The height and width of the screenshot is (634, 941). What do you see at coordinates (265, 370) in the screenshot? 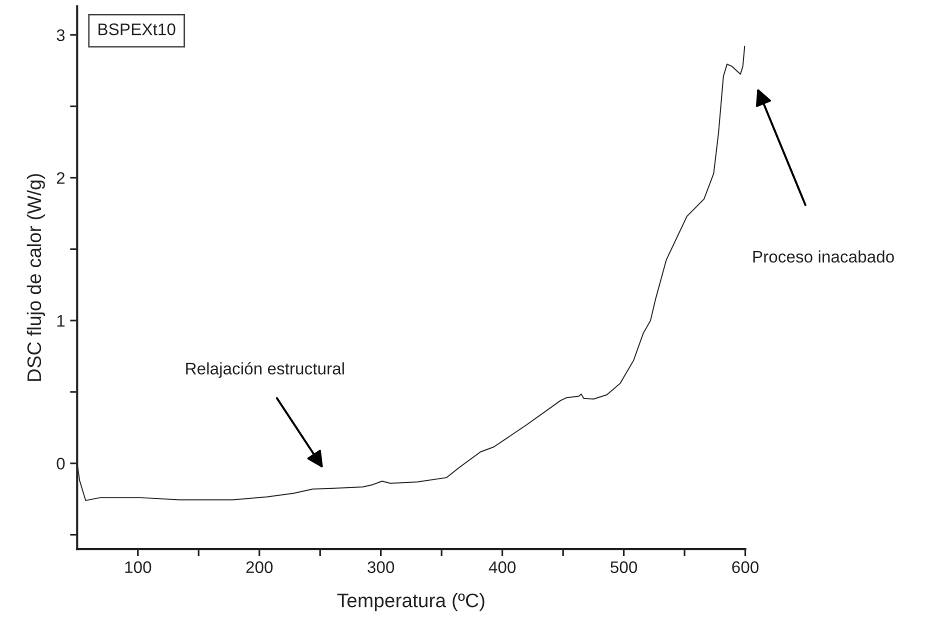
I see `annotation: Relajación estructural` at bounding box center [265, 370].